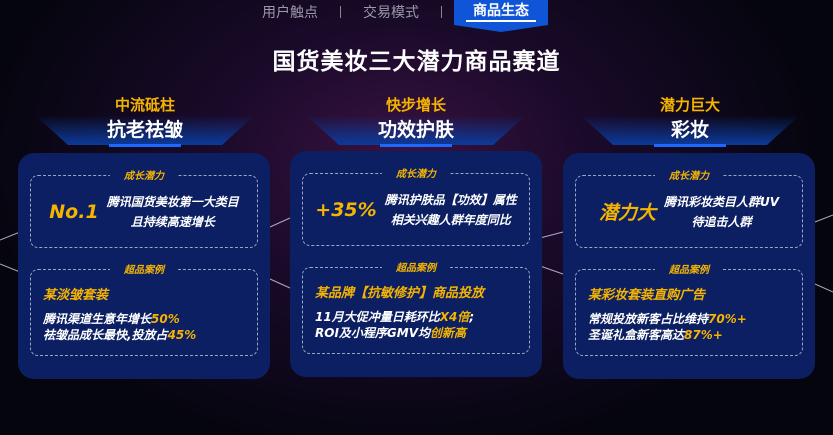 The height and width of the screenshot is (435, 833). I want to click on growth-line: 腾讯国货美妆第一大类目, so click(172, 201).